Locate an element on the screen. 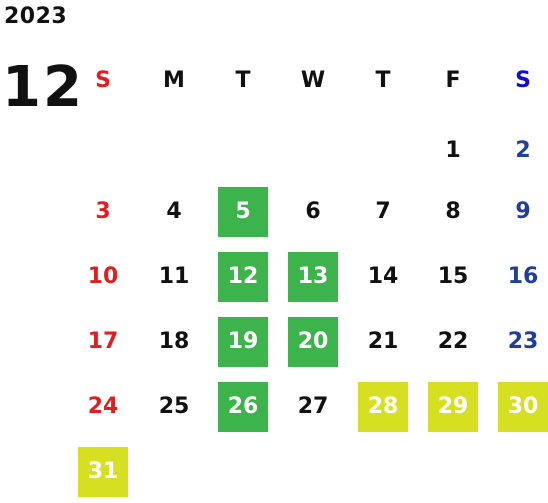  day-cell: 17 is located at coordinates (103, 341).